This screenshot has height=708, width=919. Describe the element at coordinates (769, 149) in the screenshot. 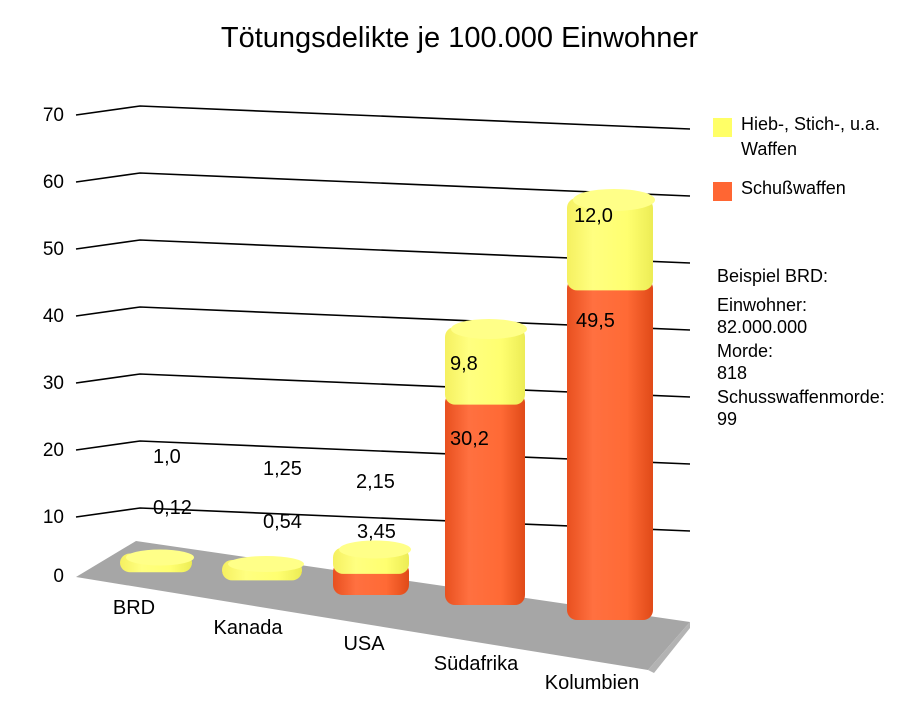

I see `legend-label-hieb-line2: Waffen` at that location.